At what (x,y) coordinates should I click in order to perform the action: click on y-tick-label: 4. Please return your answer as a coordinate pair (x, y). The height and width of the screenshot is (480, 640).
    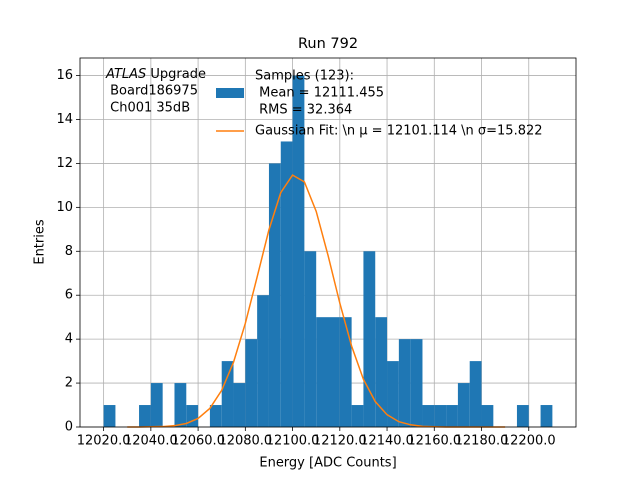
    Looking at the image, I should click on (69, 339).